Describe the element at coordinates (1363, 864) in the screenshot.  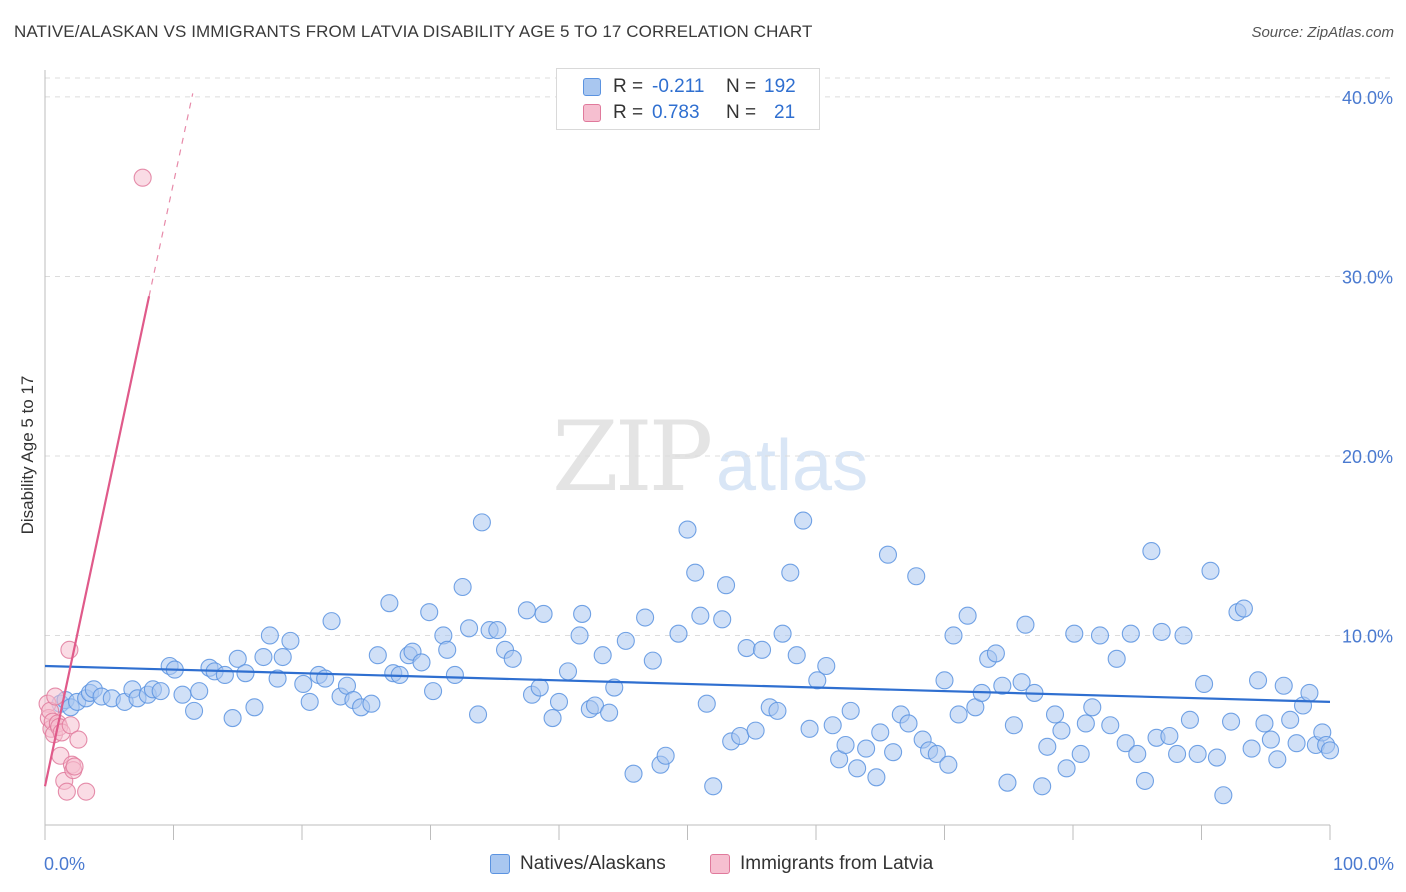
I see `x-tick-label-max: 100.0%` at that location.